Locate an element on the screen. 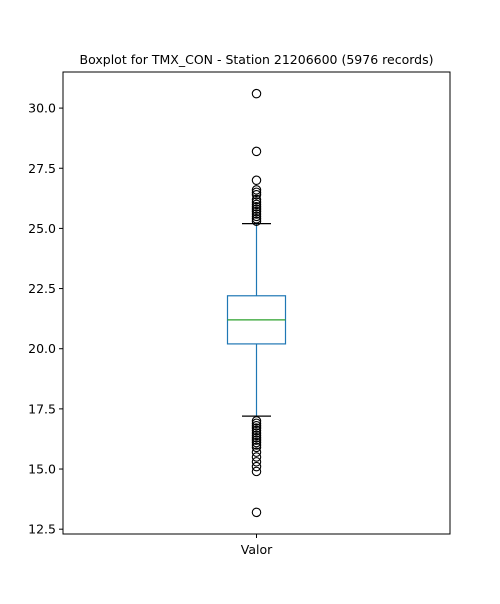 Image resolution: width=500 pixels, height=604 pixels. y-tick-label: 12.5 is located at coordinates (42, 529).